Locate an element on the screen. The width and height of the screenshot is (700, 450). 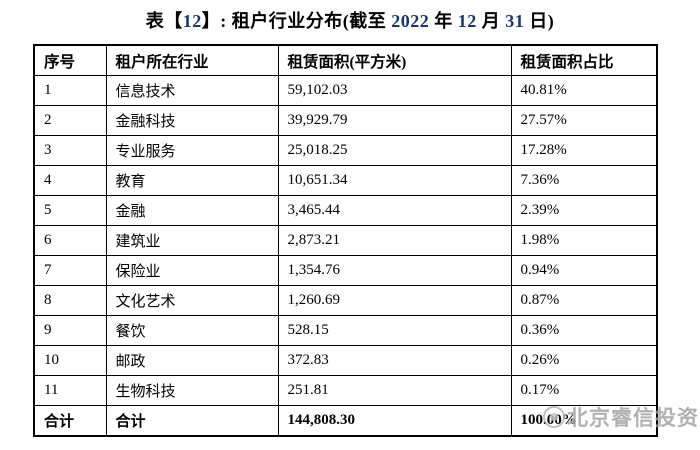
cell-no: 10 is located at coordinates (70, 360).